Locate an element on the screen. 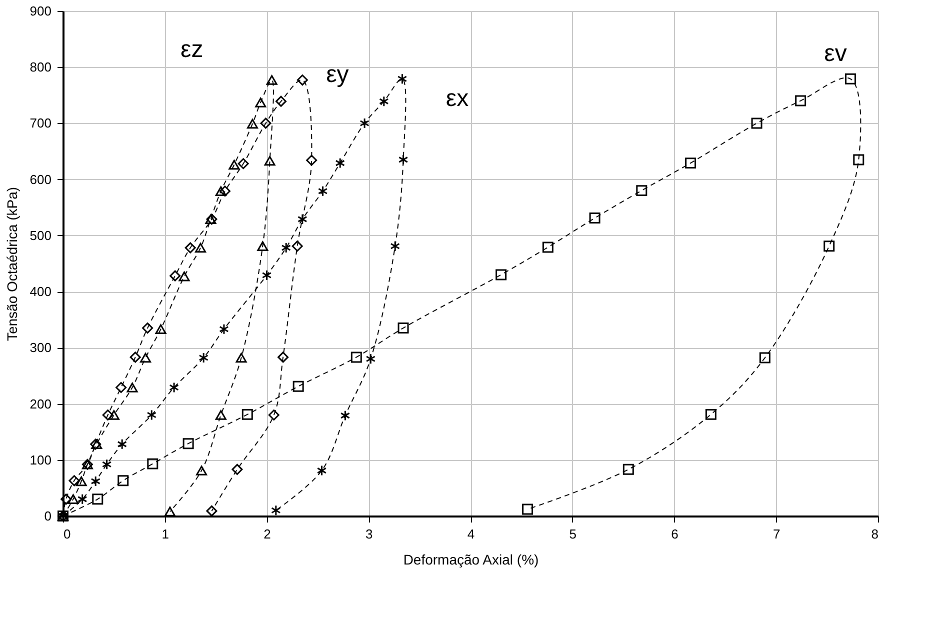  x-tick-label: 1 is located at coordinates (165, 534).